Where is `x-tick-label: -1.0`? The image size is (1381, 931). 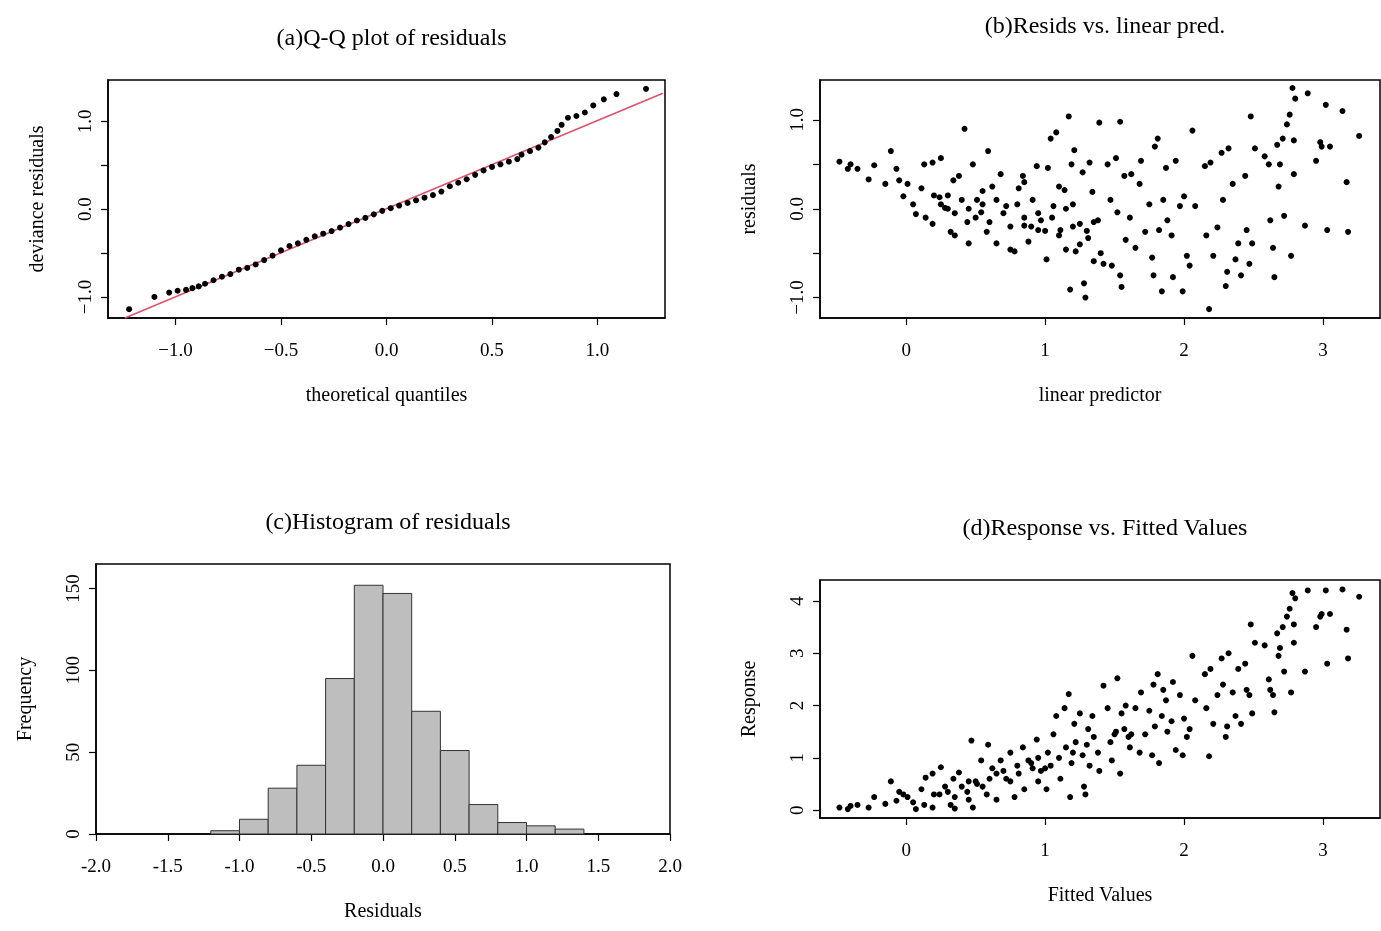
x-tick-label: -1.0 is located at coordinates (239, 865).